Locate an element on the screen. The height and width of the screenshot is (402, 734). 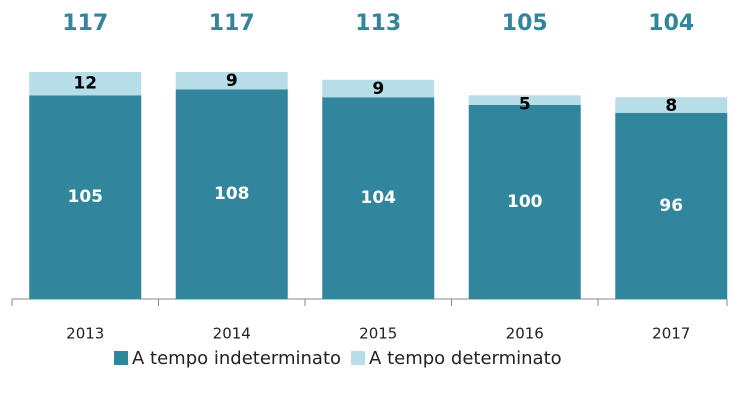
total-label: 104 is located at coordinates (671, 23).